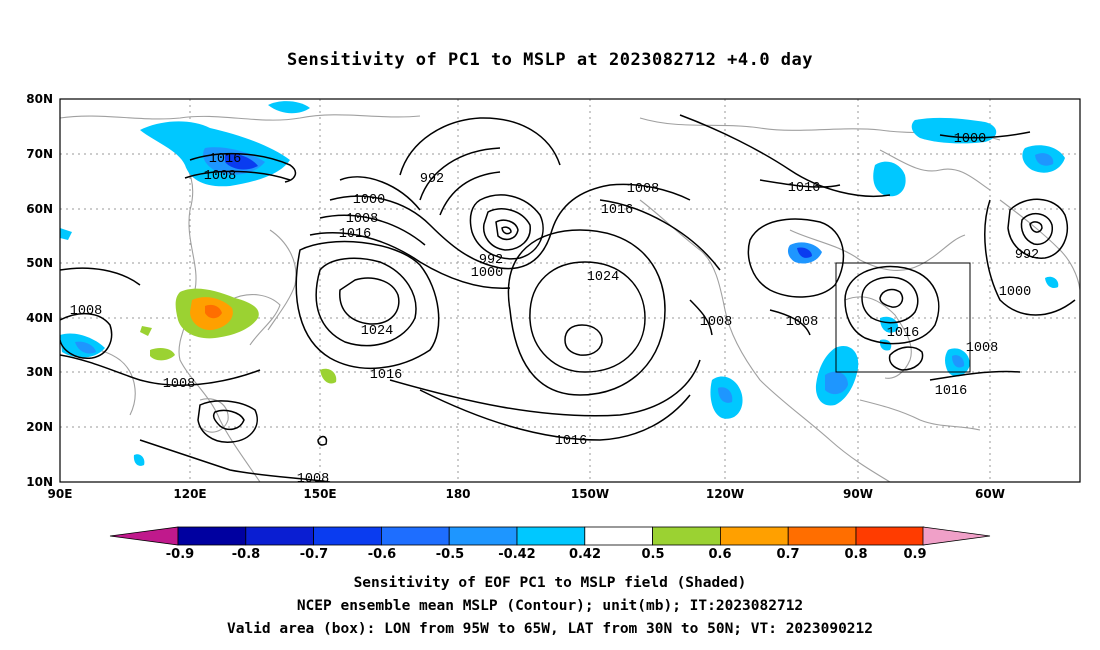 This screenshot has width=1100, height=650. Describe the element at coordinates (858, 494) in the screenshot. I see `lon-label: 90W` at that location.